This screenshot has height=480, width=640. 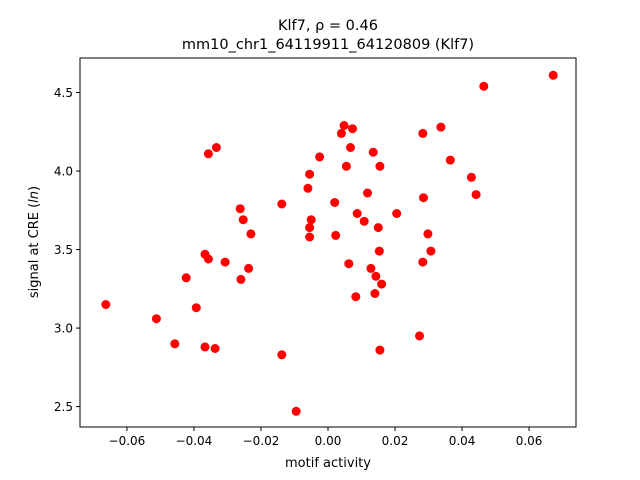 What do you see at coordinates (328, 45) in the screenshot?
I see `chart-title-line2: mm10_chr1_64119911_64120809 (Klf7)` at bounding box center [328, 45].